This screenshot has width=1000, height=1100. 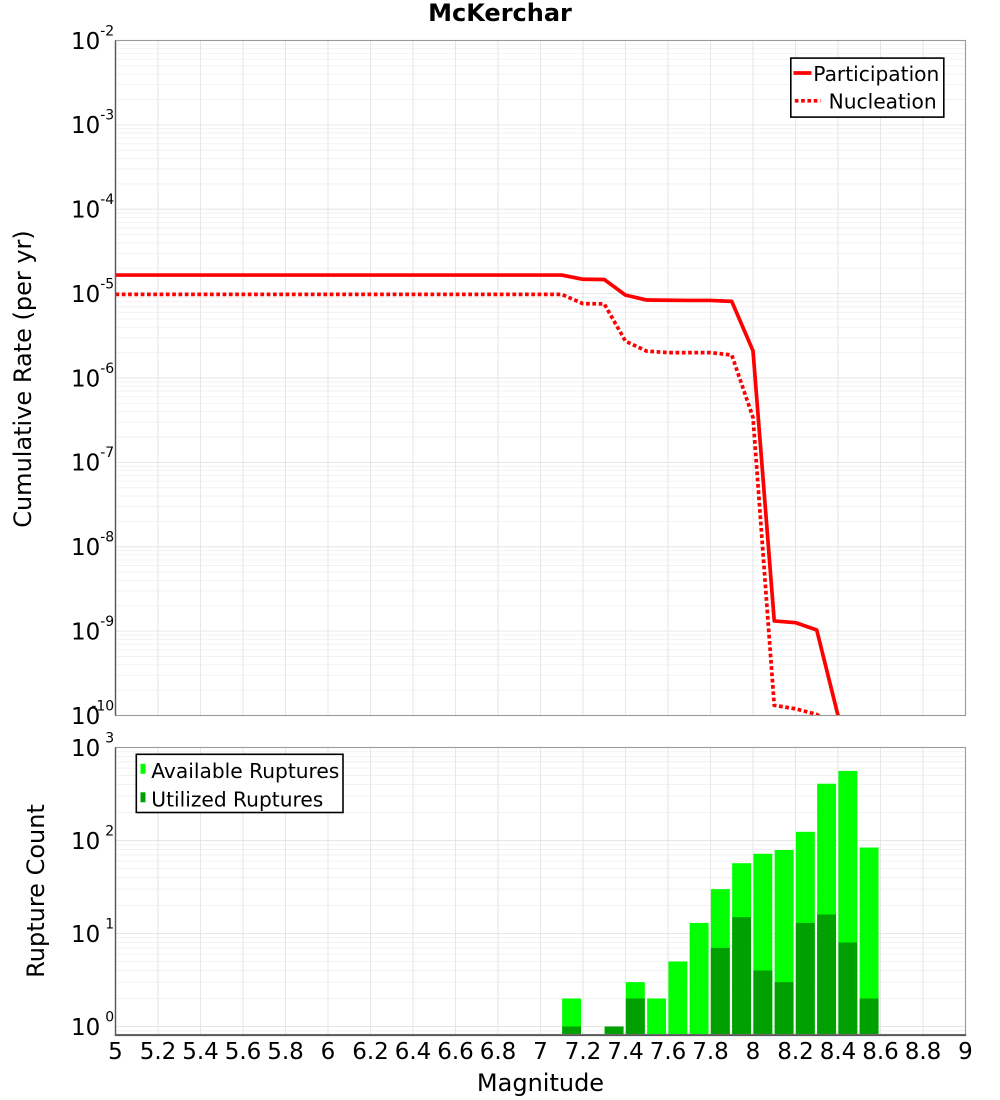 What do you see at coordinates (115, 1052) in the screenshot?
I see `x-tick-label: 5` at bounding box center [115, 1052].